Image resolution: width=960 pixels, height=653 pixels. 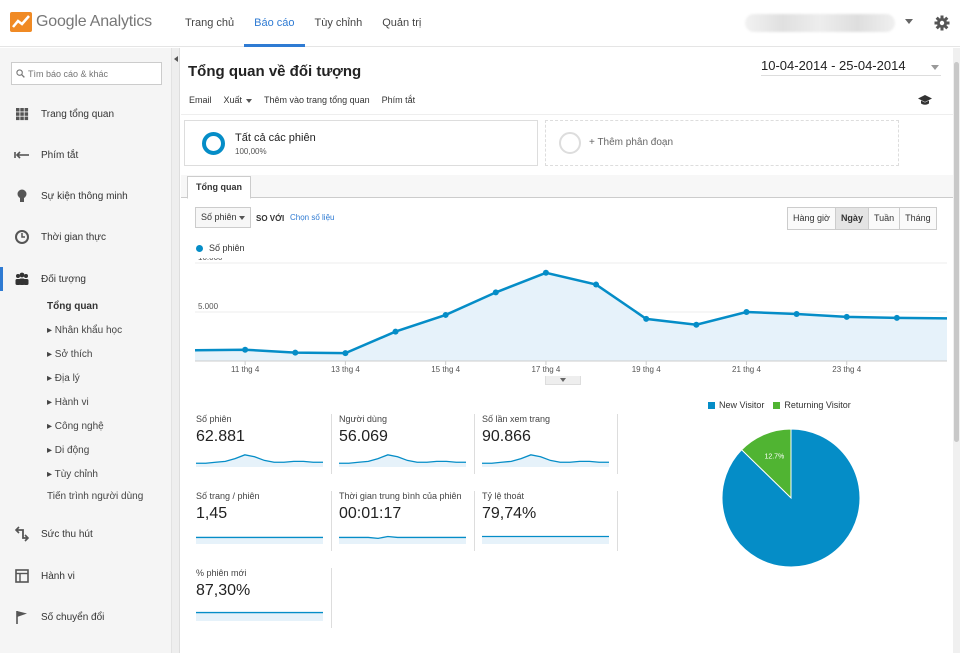 I want to click on sidebar-collapse-toggle, so click(x=176, y=350).